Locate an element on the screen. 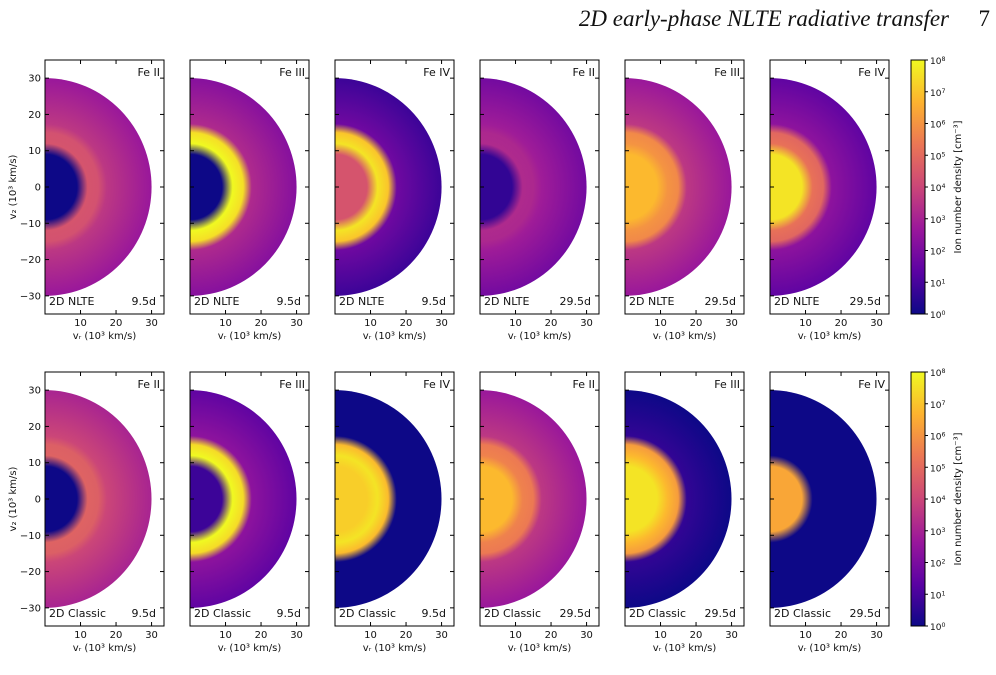 The height and width of the screenshot is (675, 996). page-header: 2D early-phase NLTE radiative transfer 7 is located at coordinates (498, 22).